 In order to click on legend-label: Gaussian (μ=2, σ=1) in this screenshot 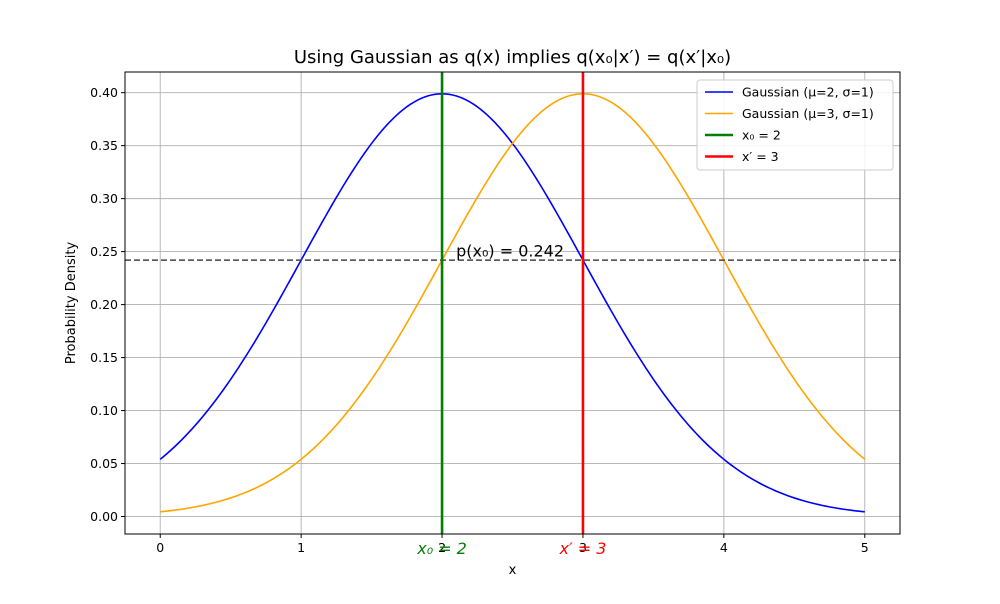, I will do `click(808, 92)`.